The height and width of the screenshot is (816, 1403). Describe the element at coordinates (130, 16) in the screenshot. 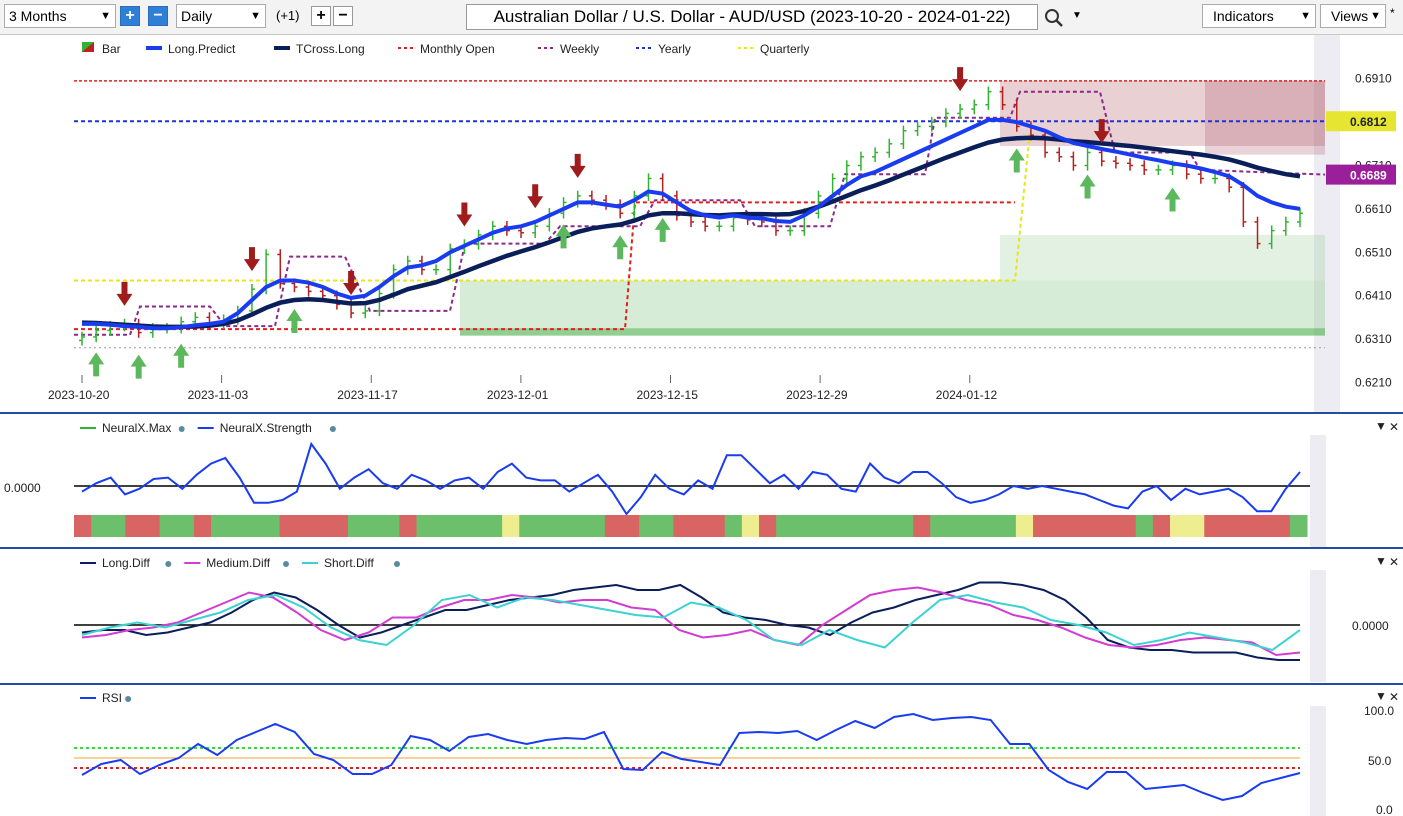

I see `zoom-in-button: +` at that location.